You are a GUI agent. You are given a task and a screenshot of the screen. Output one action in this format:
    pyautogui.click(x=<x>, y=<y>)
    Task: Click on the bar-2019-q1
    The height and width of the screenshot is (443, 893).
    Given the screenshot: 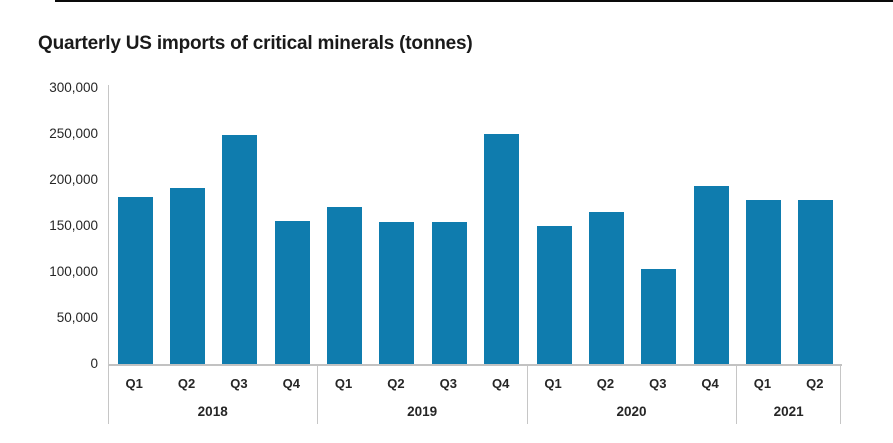 What is the action you would take?
    pyautogui.click(x=345, y=285)
    